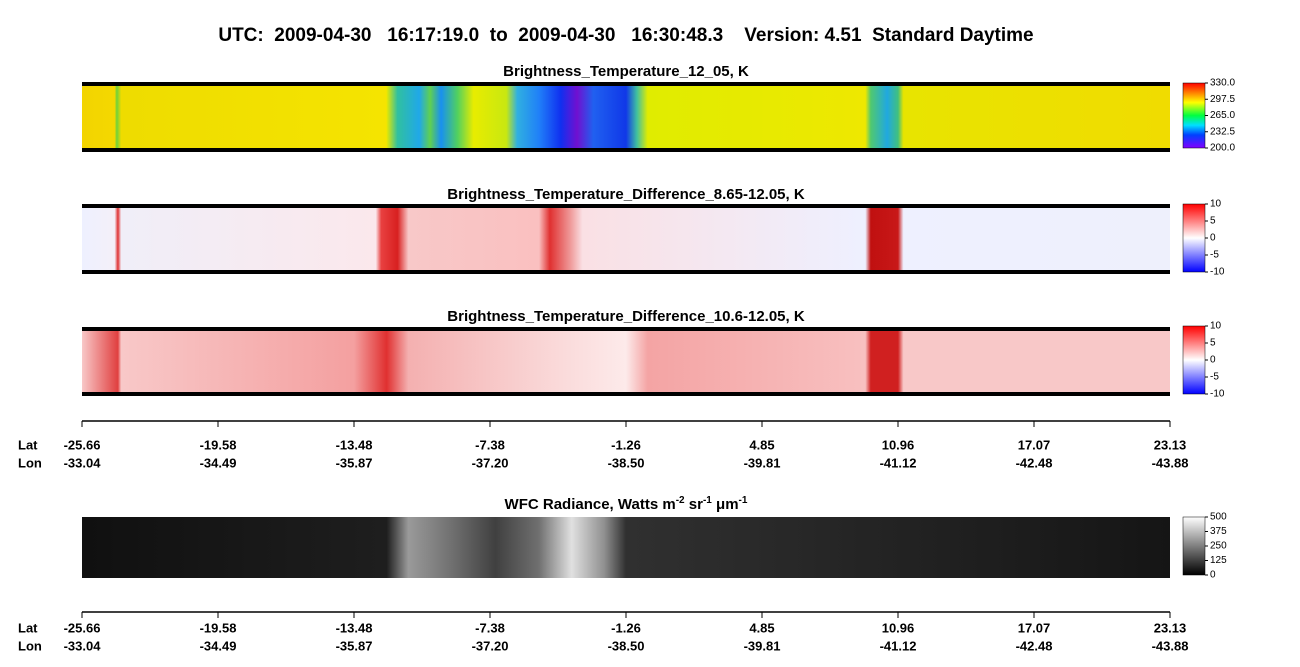 The image size is (1300, 667). Describe the element at coordinates (1218, 546) in the screenshot. I see `colorbar-label: 250` at that location.